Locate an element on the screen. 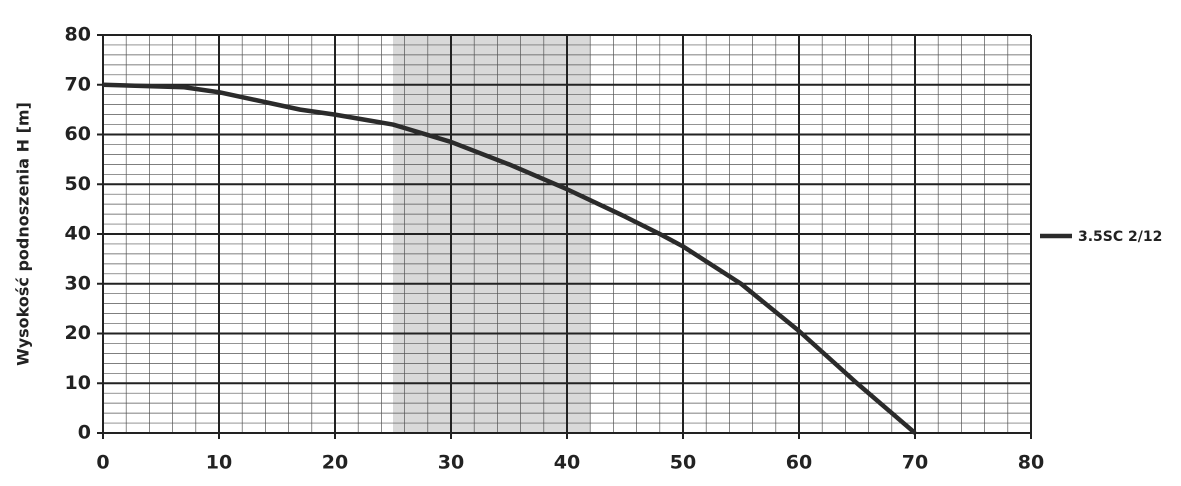  y-tick-label: 20 is located at coordinates (78, 333).